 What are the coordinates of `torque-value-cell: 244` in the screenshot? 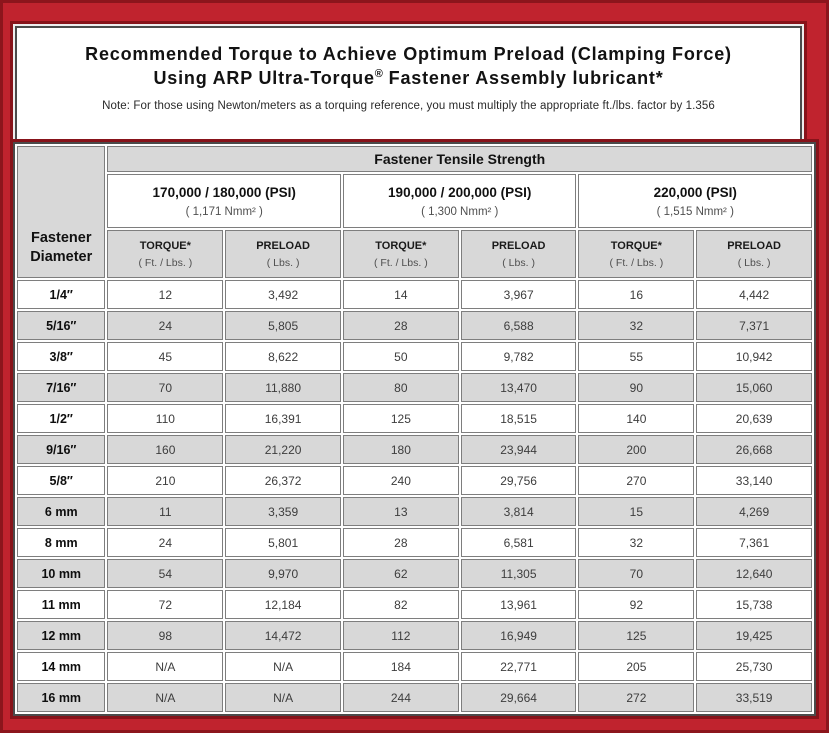 It's located at (400, 697).